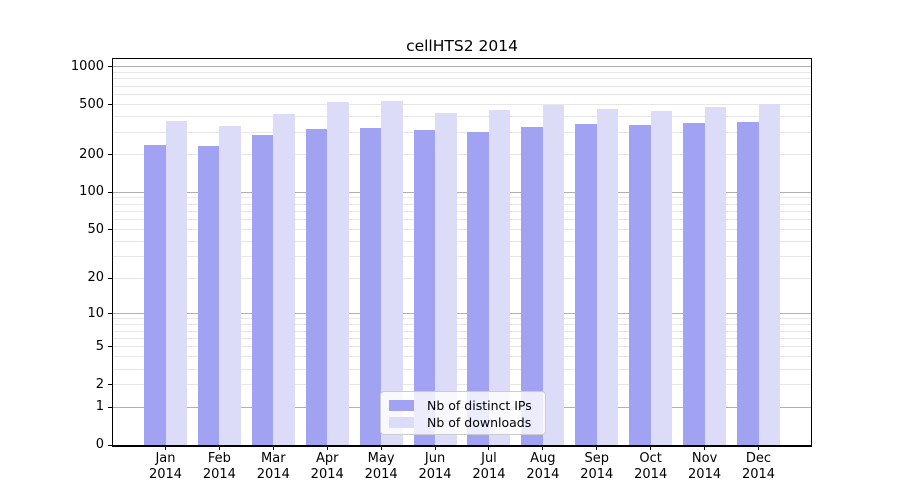  I want to click on legend-row-nb-of-downloads: Nb of downloads, so click(463, 422).